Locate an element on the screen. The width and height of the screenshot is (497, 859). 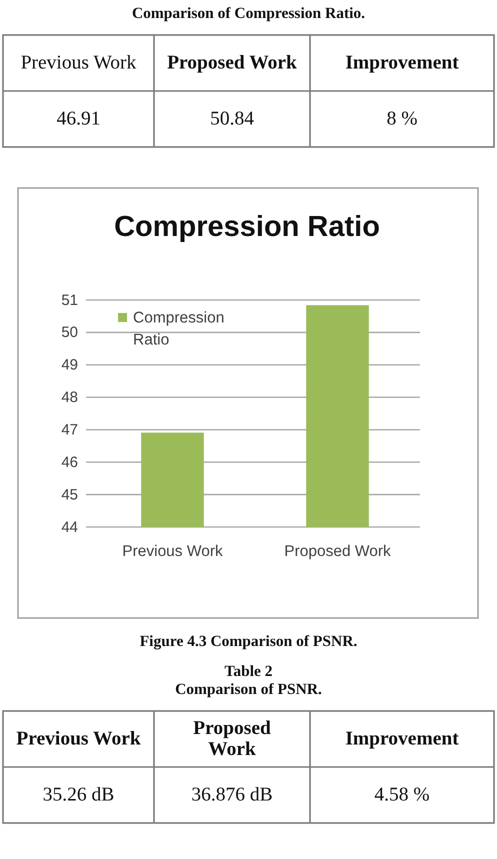
y-tick-label: 44 is located at coordinates (69, 527).